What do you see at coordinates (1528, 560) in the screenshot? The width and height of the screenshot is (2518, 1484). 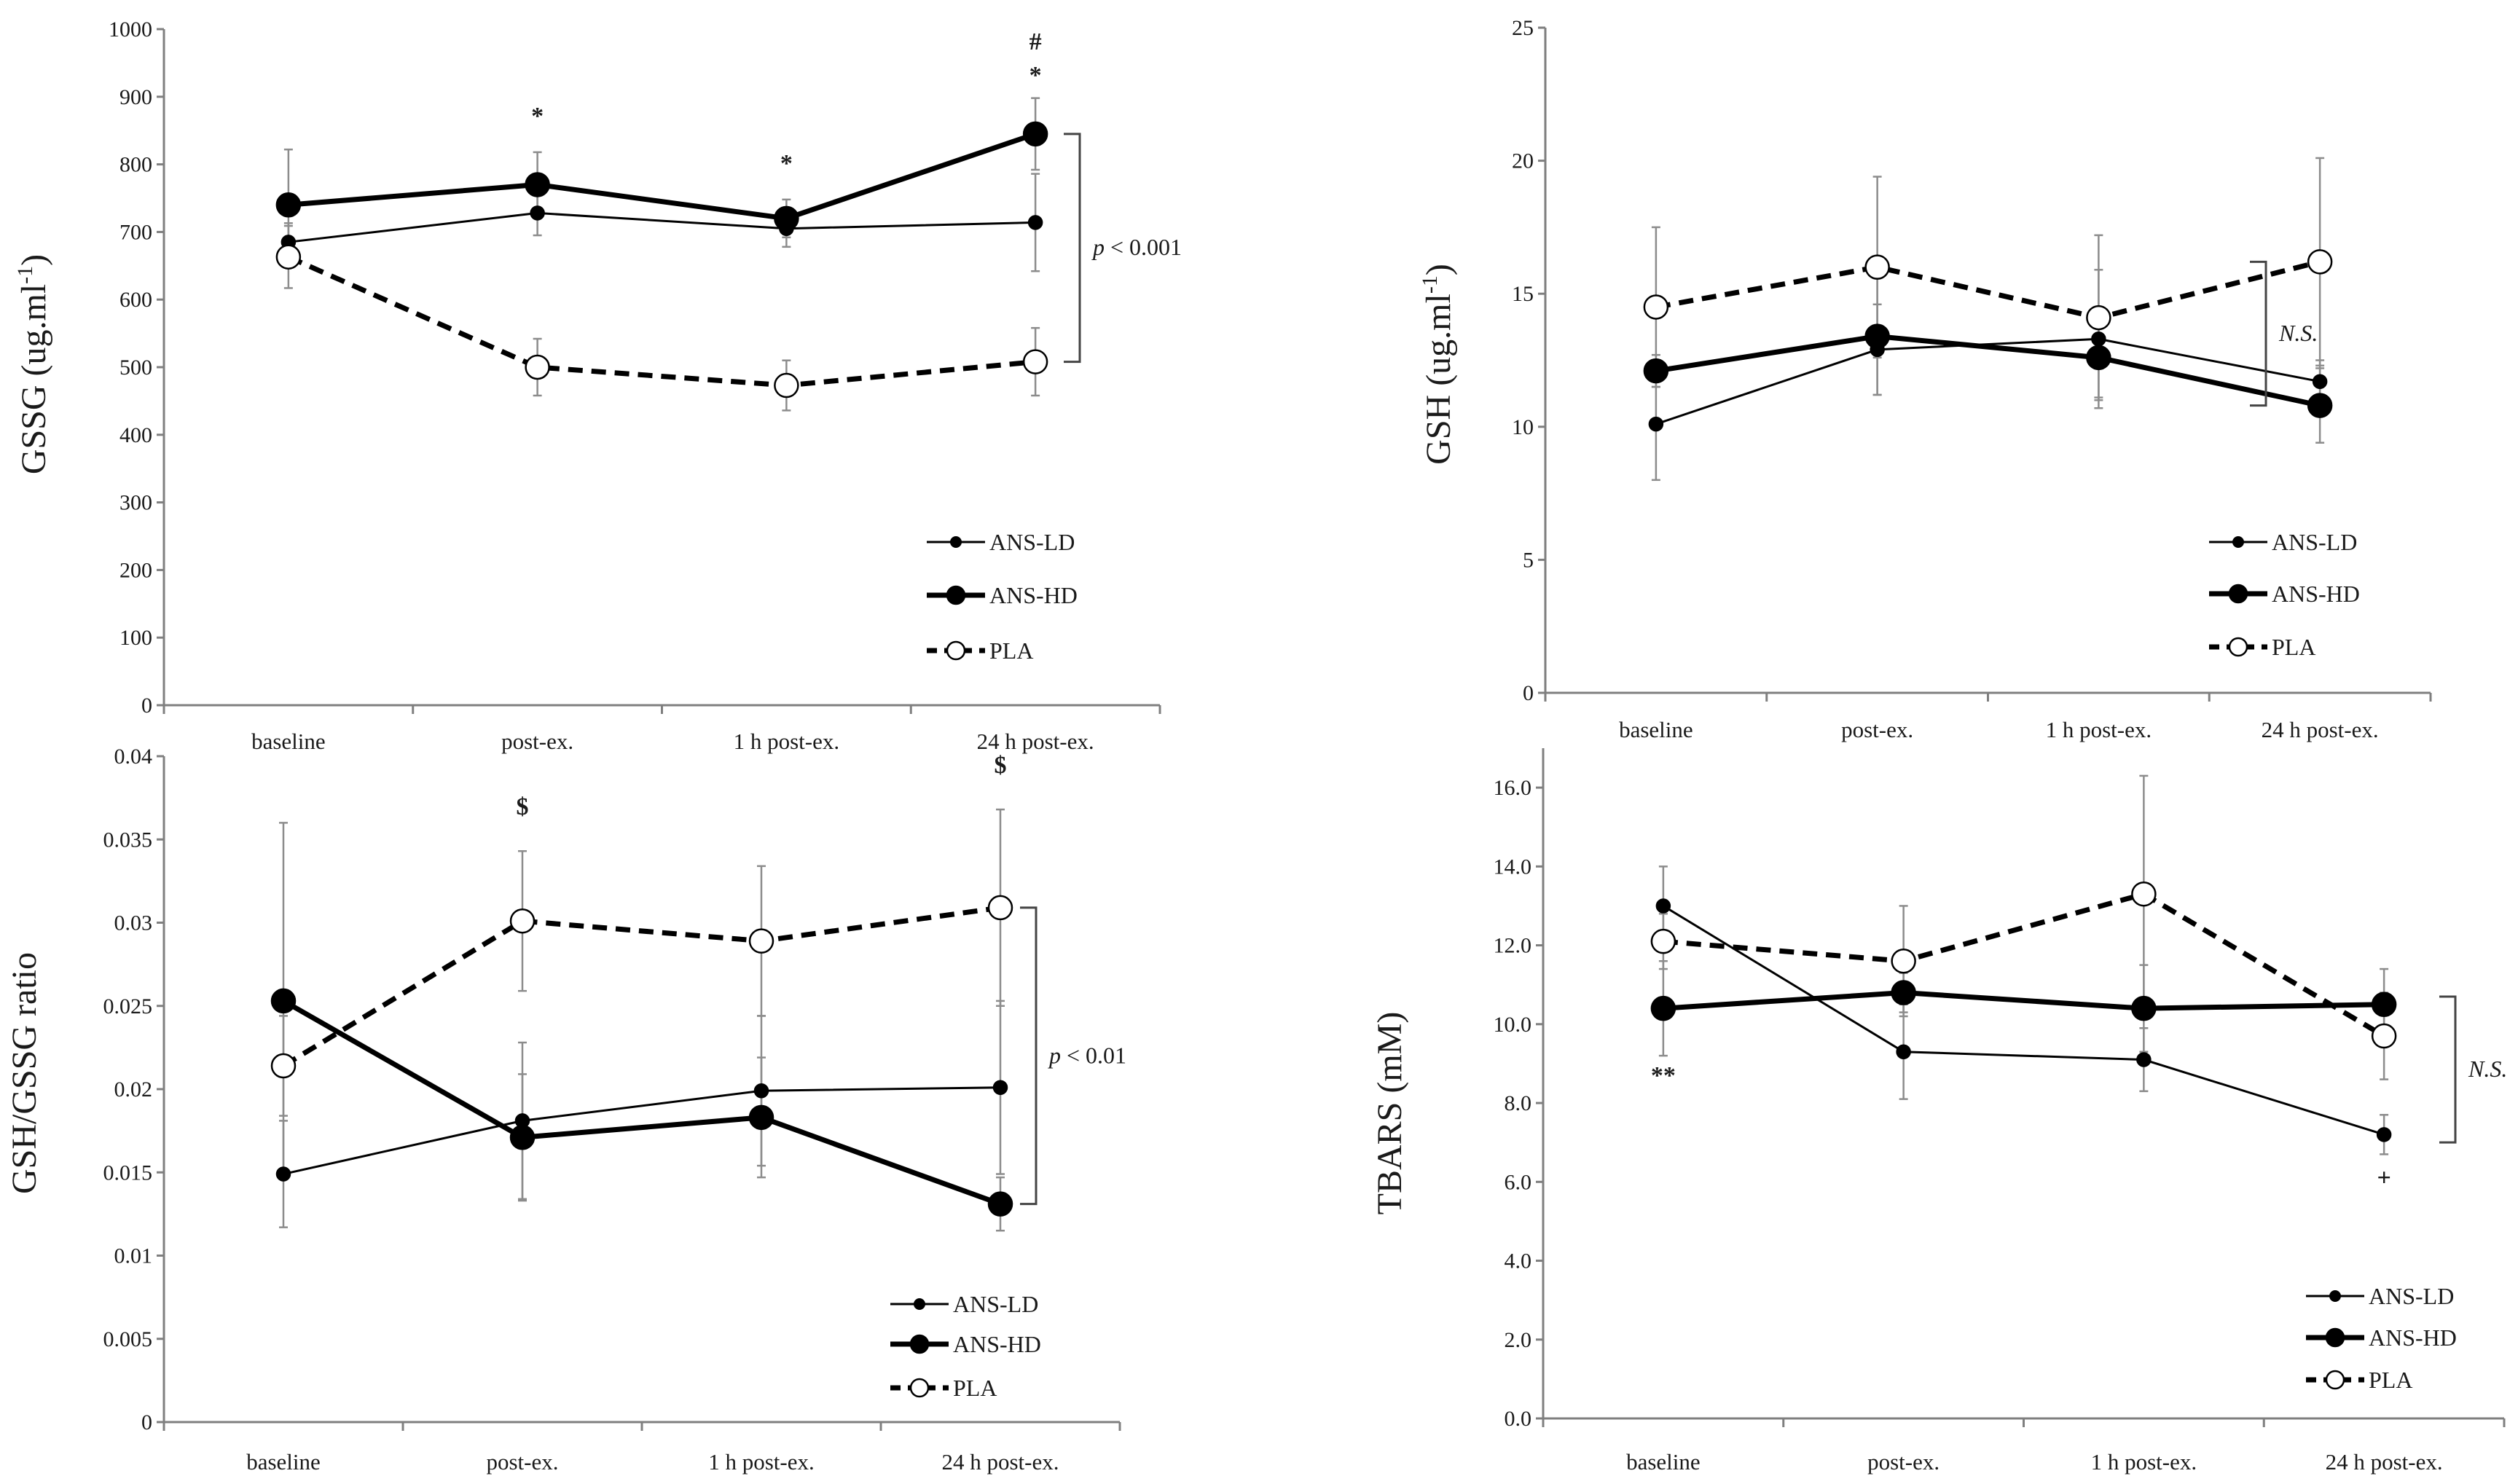 I see `y-tick-label: 5` at bounding box center [1528, 560].